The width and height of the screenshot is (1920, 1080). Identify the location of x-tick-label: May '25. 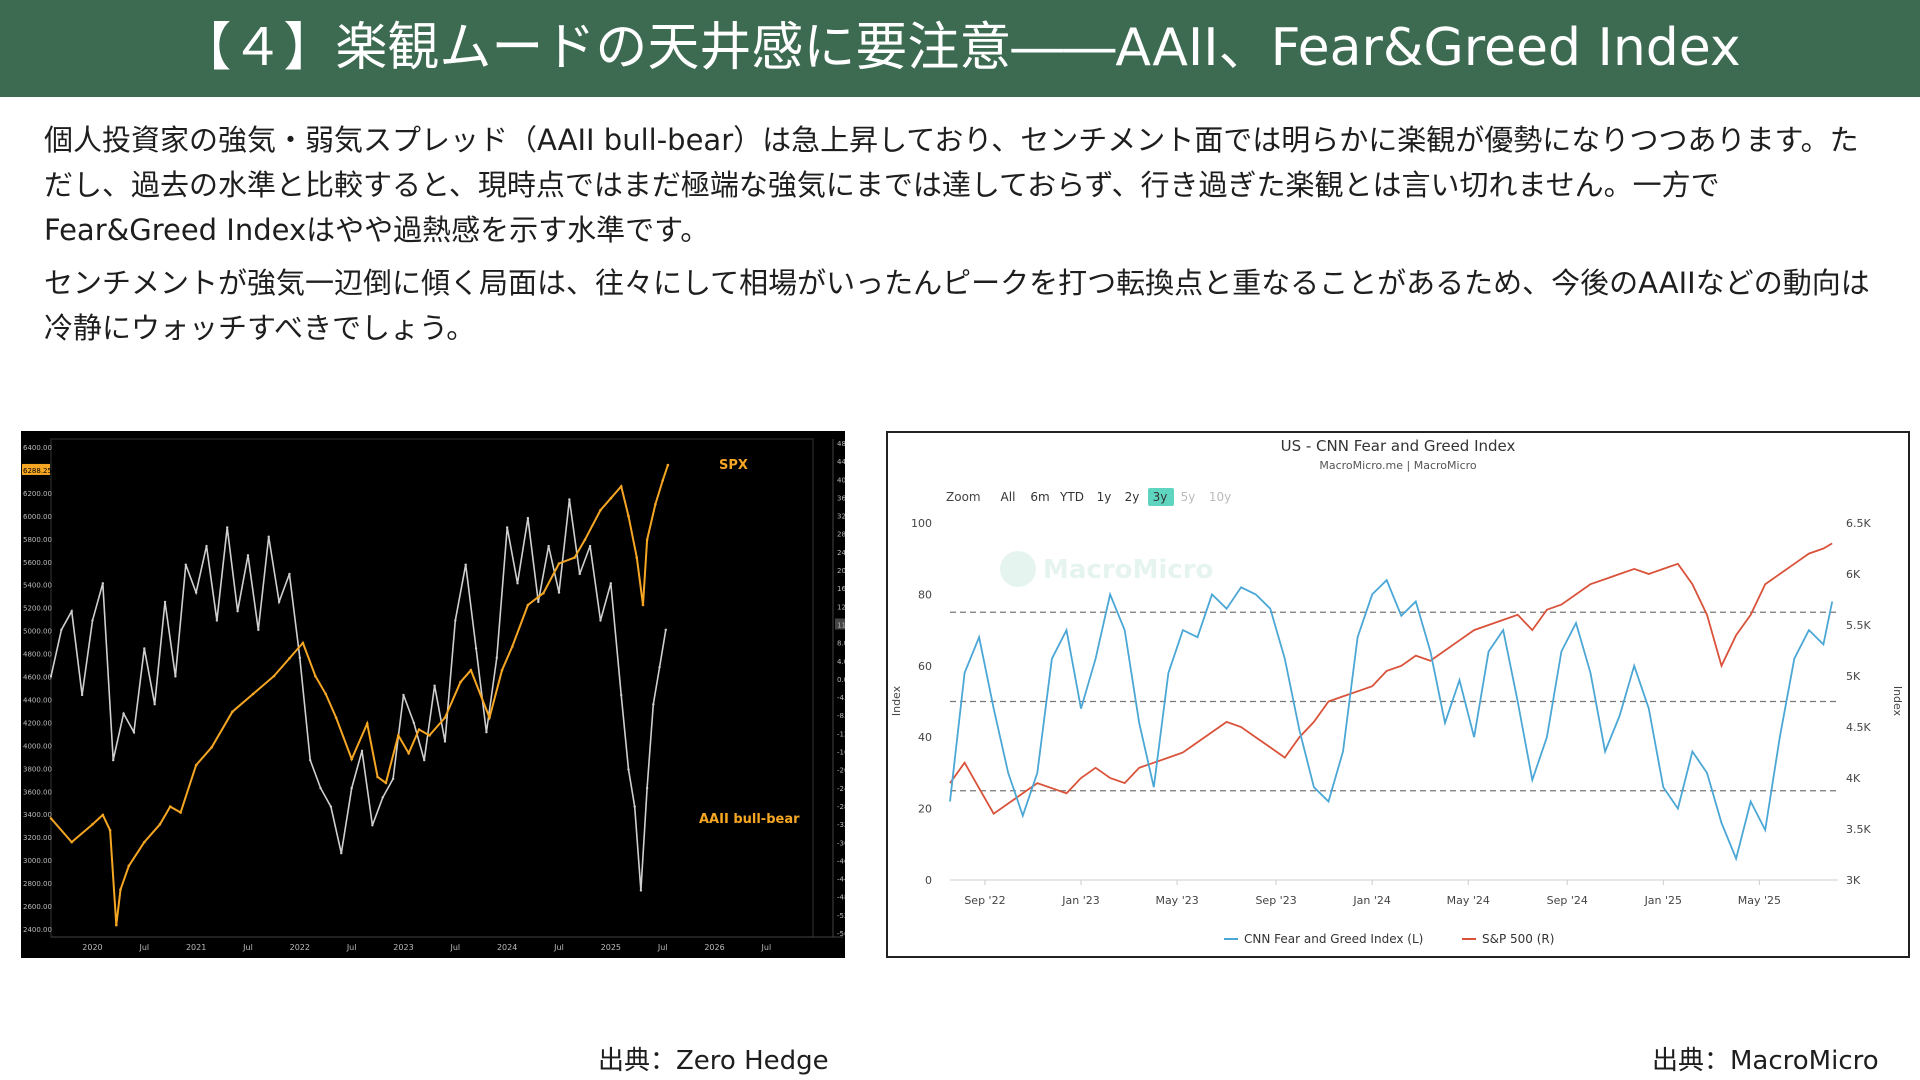
(1759, 900).